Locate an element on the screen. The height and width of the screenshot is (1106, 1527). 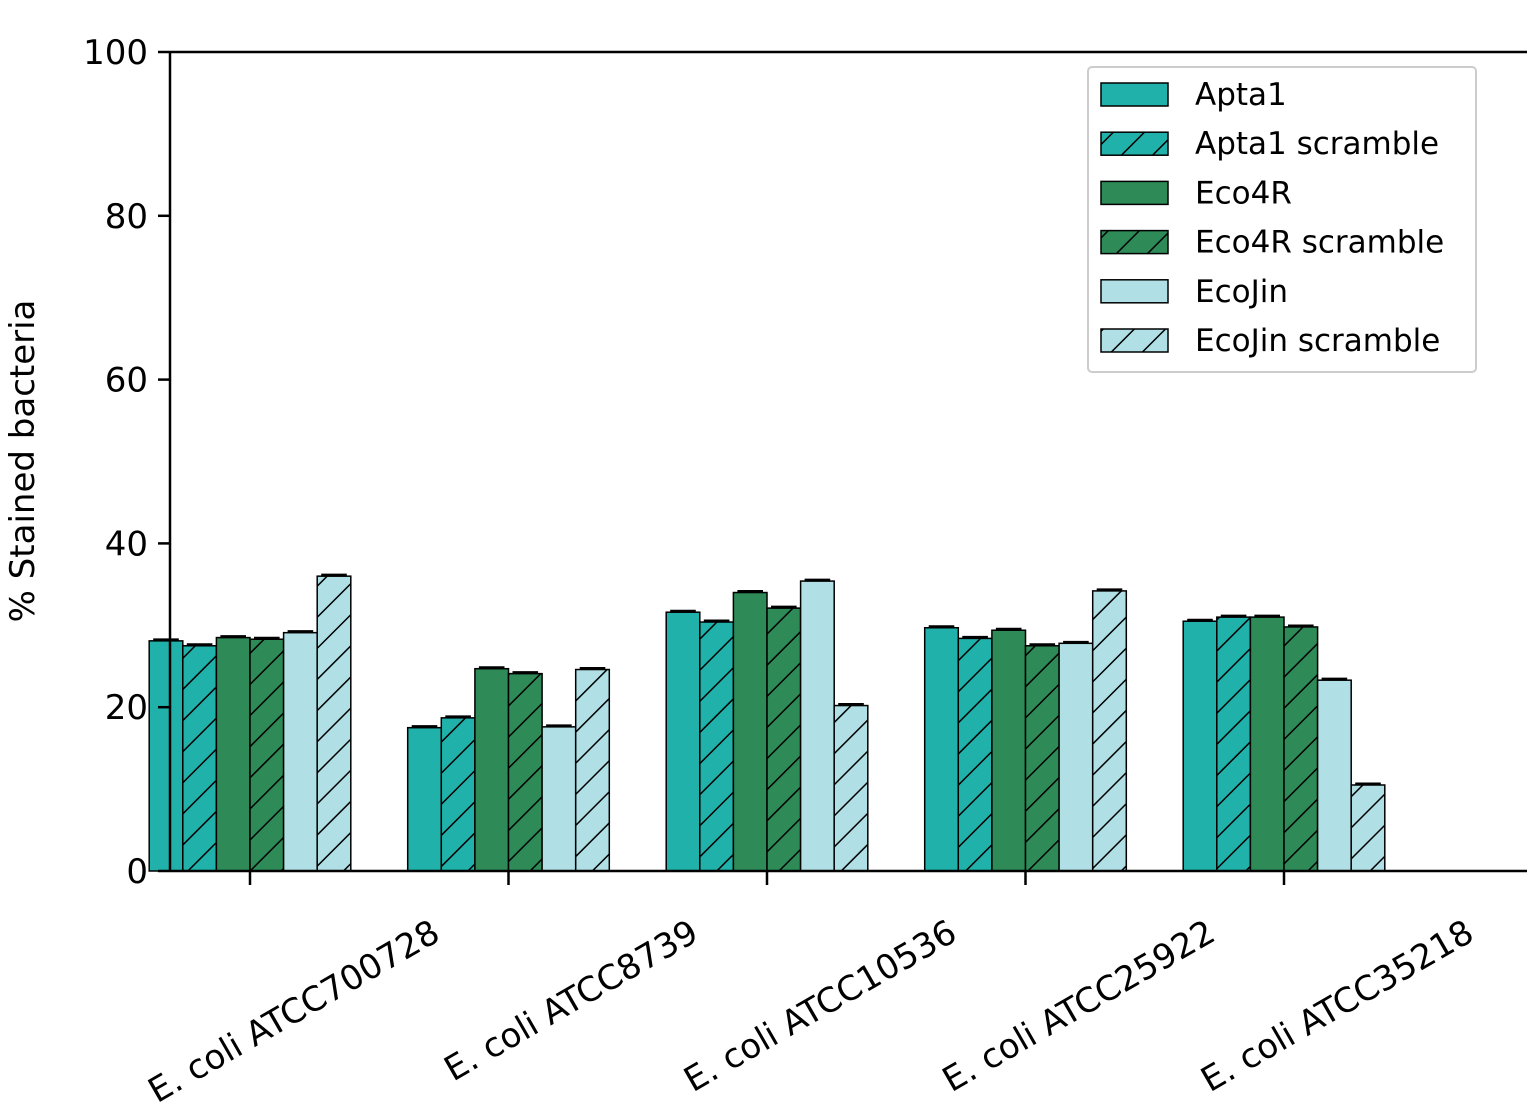
legend-box is located at coordinates (1282, 219).